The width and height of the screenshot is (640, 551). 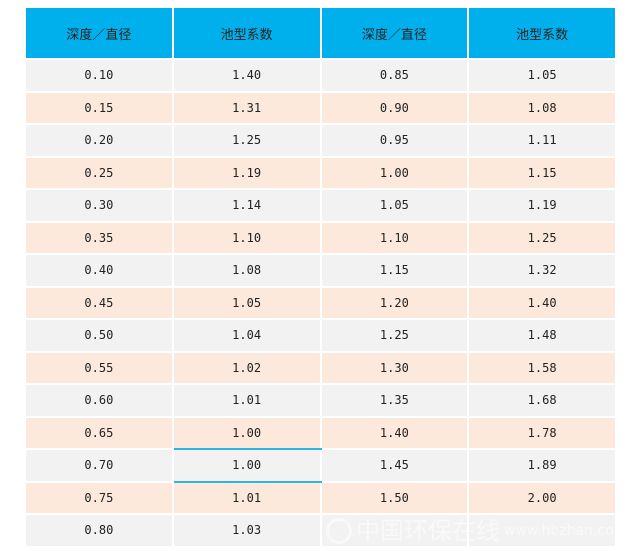 What do you see at coordinates (99, 107) in the screenshot?
I see `table-cell: 0.15` at bounding box center [99, 107].